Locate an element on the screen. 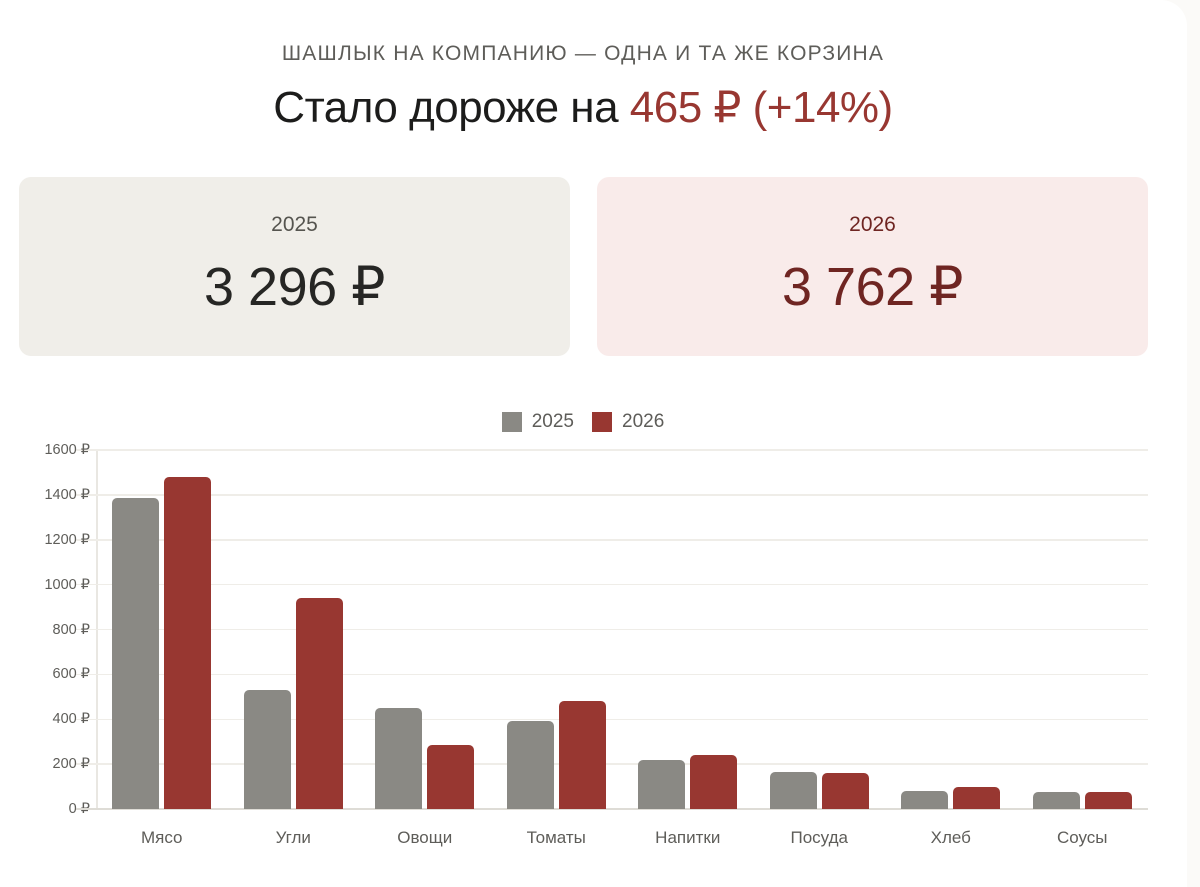 Image resolution: width=1200 pixels, height=887 pixels. x-tick-label: Напитки is located at coordinates (688, 837).